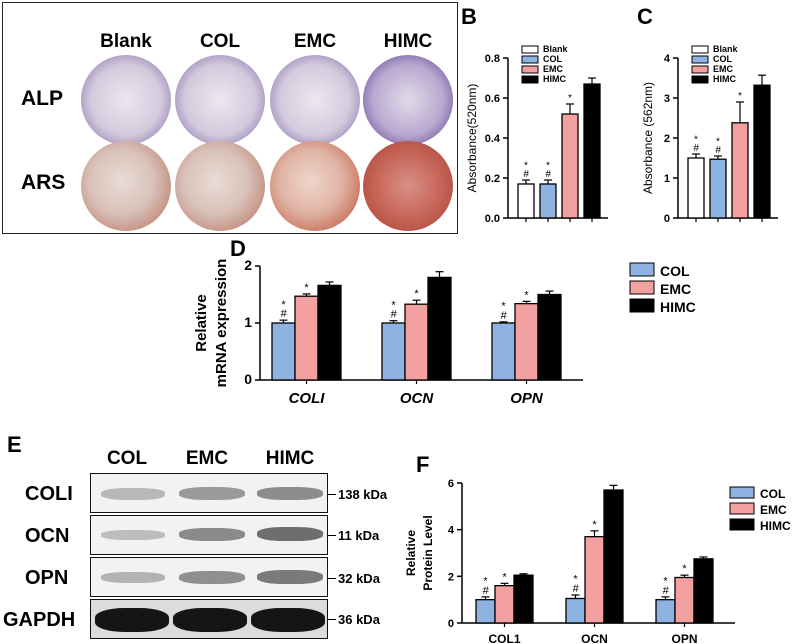 This screenshot has width=796, height=644. I want to click on y-axis-label: Absorbance(520nm), so click(472, 138).